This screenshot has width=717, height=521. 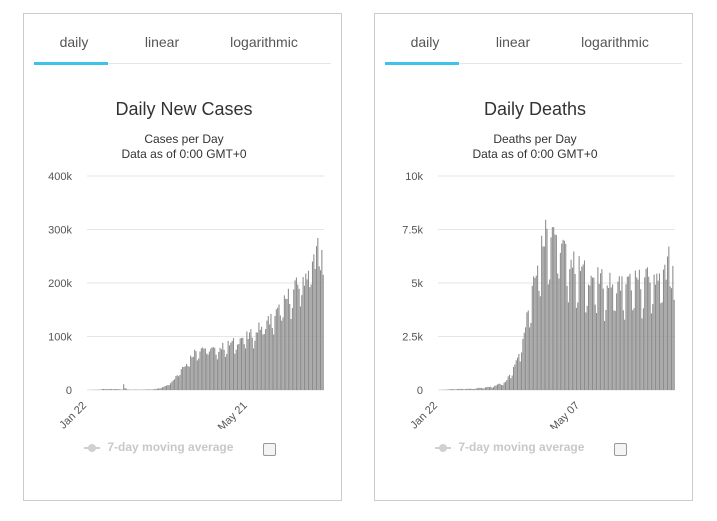 I want to click on legend-label: 7-day moving average, so click(x=521, y=447).